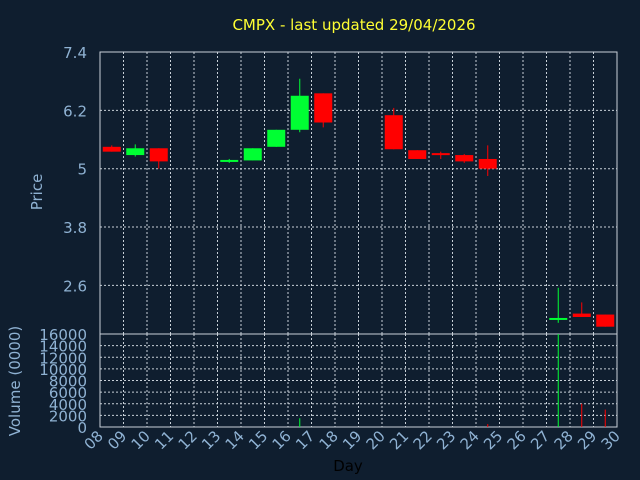  What do you see at coordinates (63, 335) in the screenshot?
I see `volume-tick-label: 16000` at bounding box center [63, 335].